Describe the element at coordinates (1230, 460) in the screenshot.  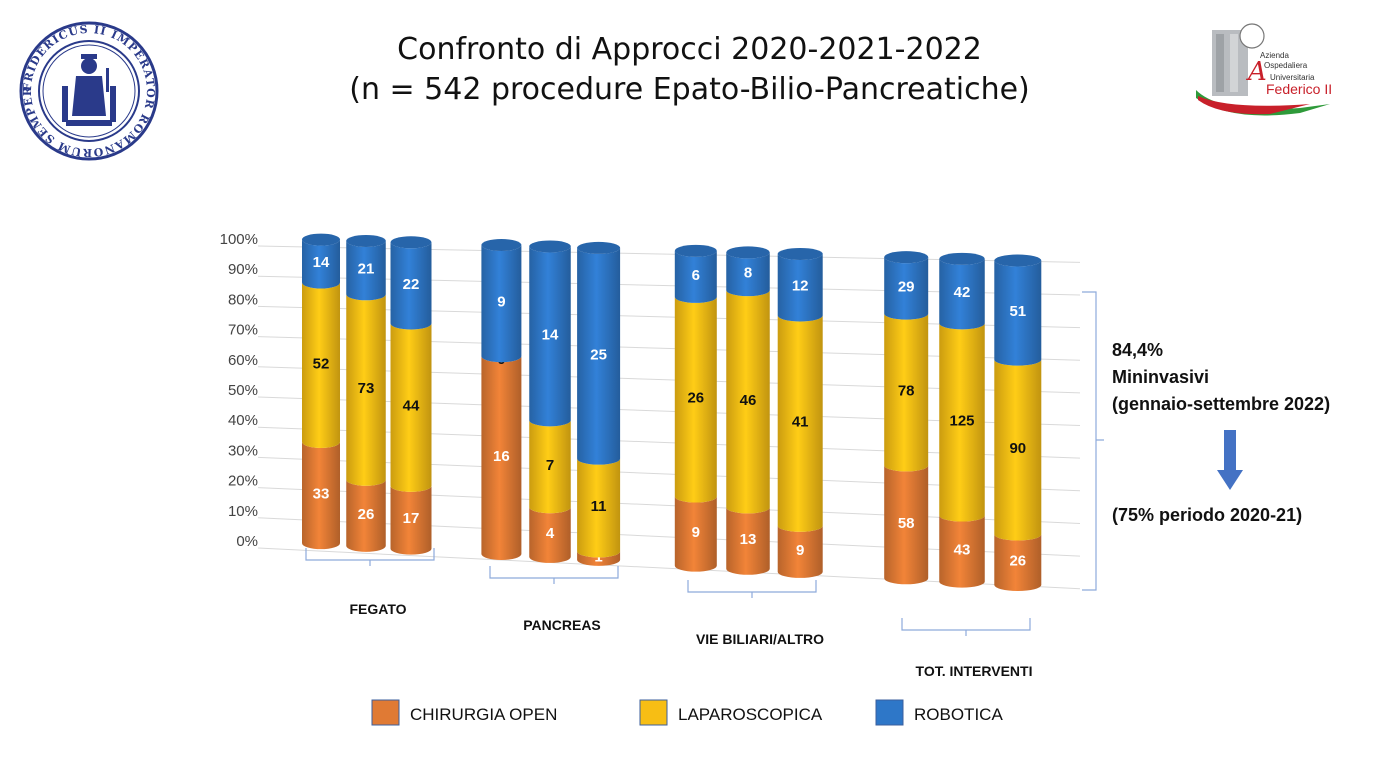
I see `down-arrow-icon` at that location.